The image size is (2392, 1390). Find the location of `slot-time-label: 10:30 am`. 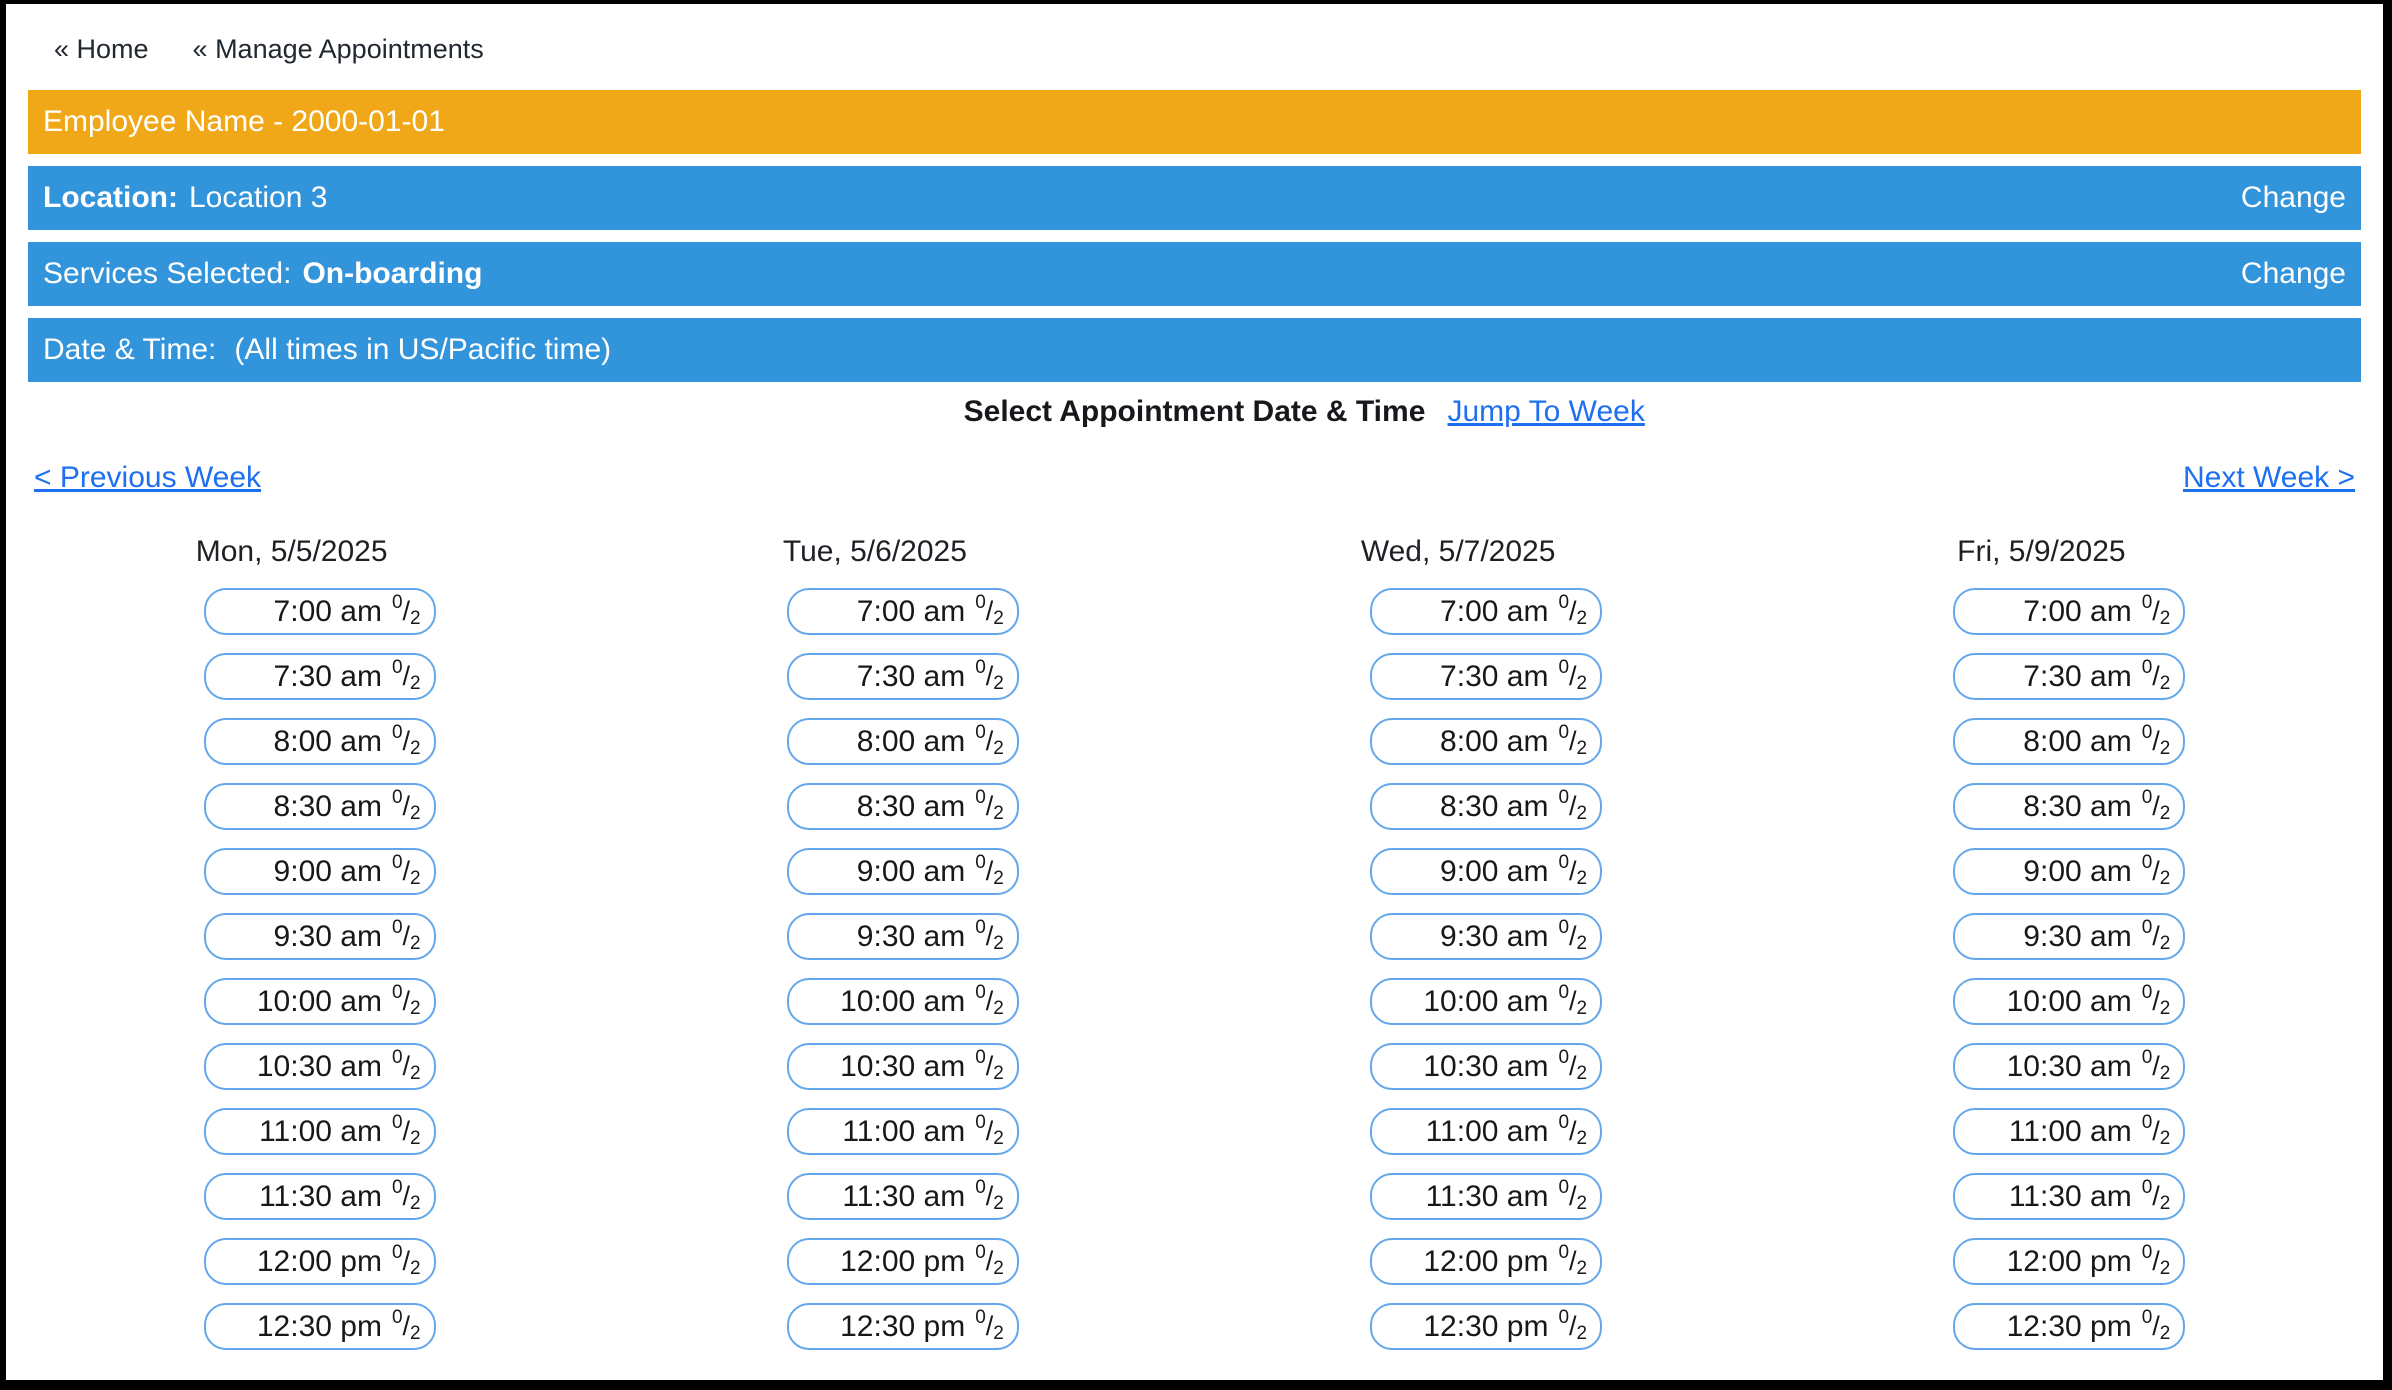

slot-time-label: 10:30 am is located at coordinates (319, 1066).